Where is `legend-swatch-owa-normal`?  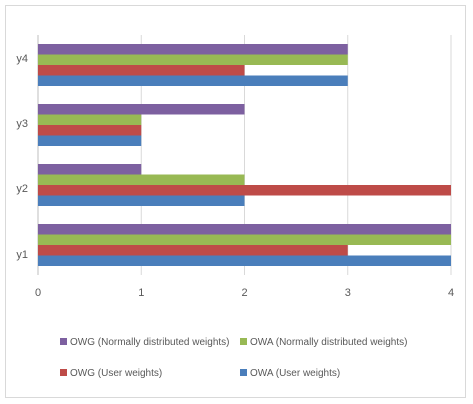
legend-swatch-owa-normal is located at coordinates (243, 341).